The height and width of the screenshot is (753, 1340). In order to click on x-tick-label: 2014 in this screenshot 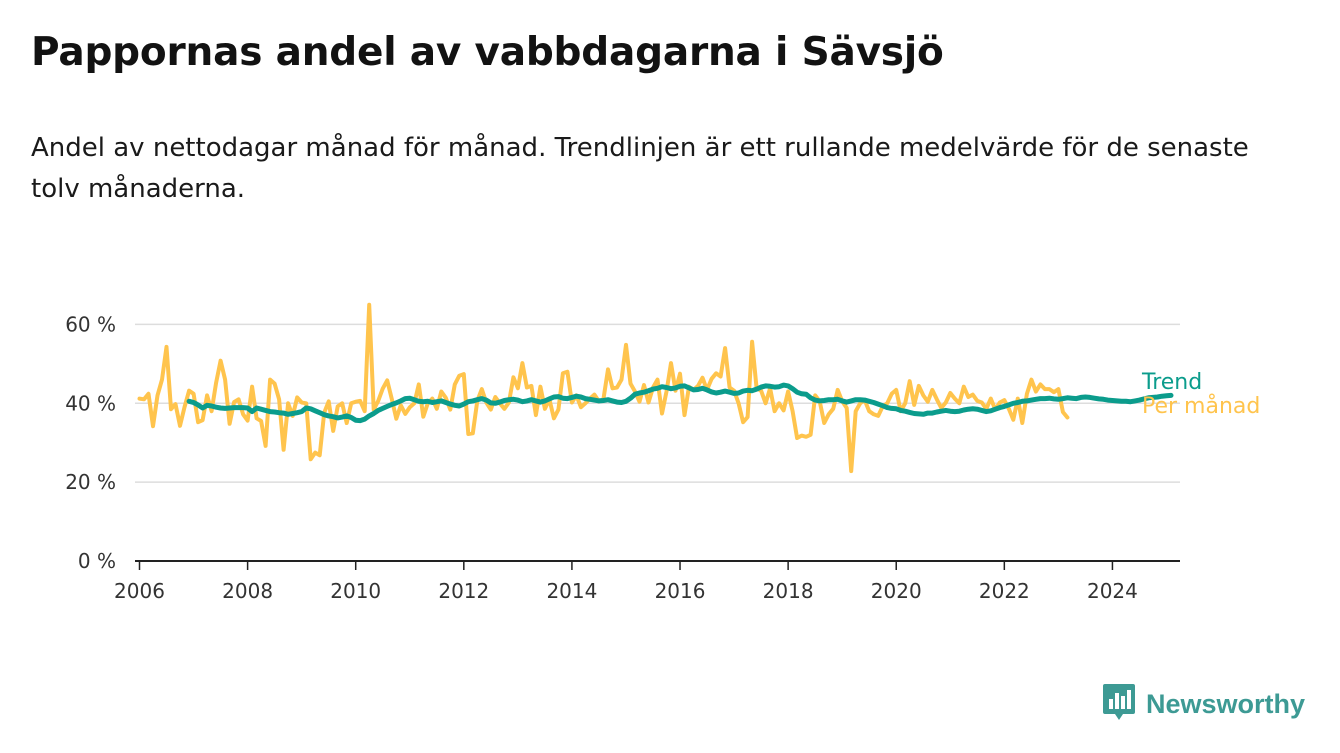, I will do `click(571, 591)`.